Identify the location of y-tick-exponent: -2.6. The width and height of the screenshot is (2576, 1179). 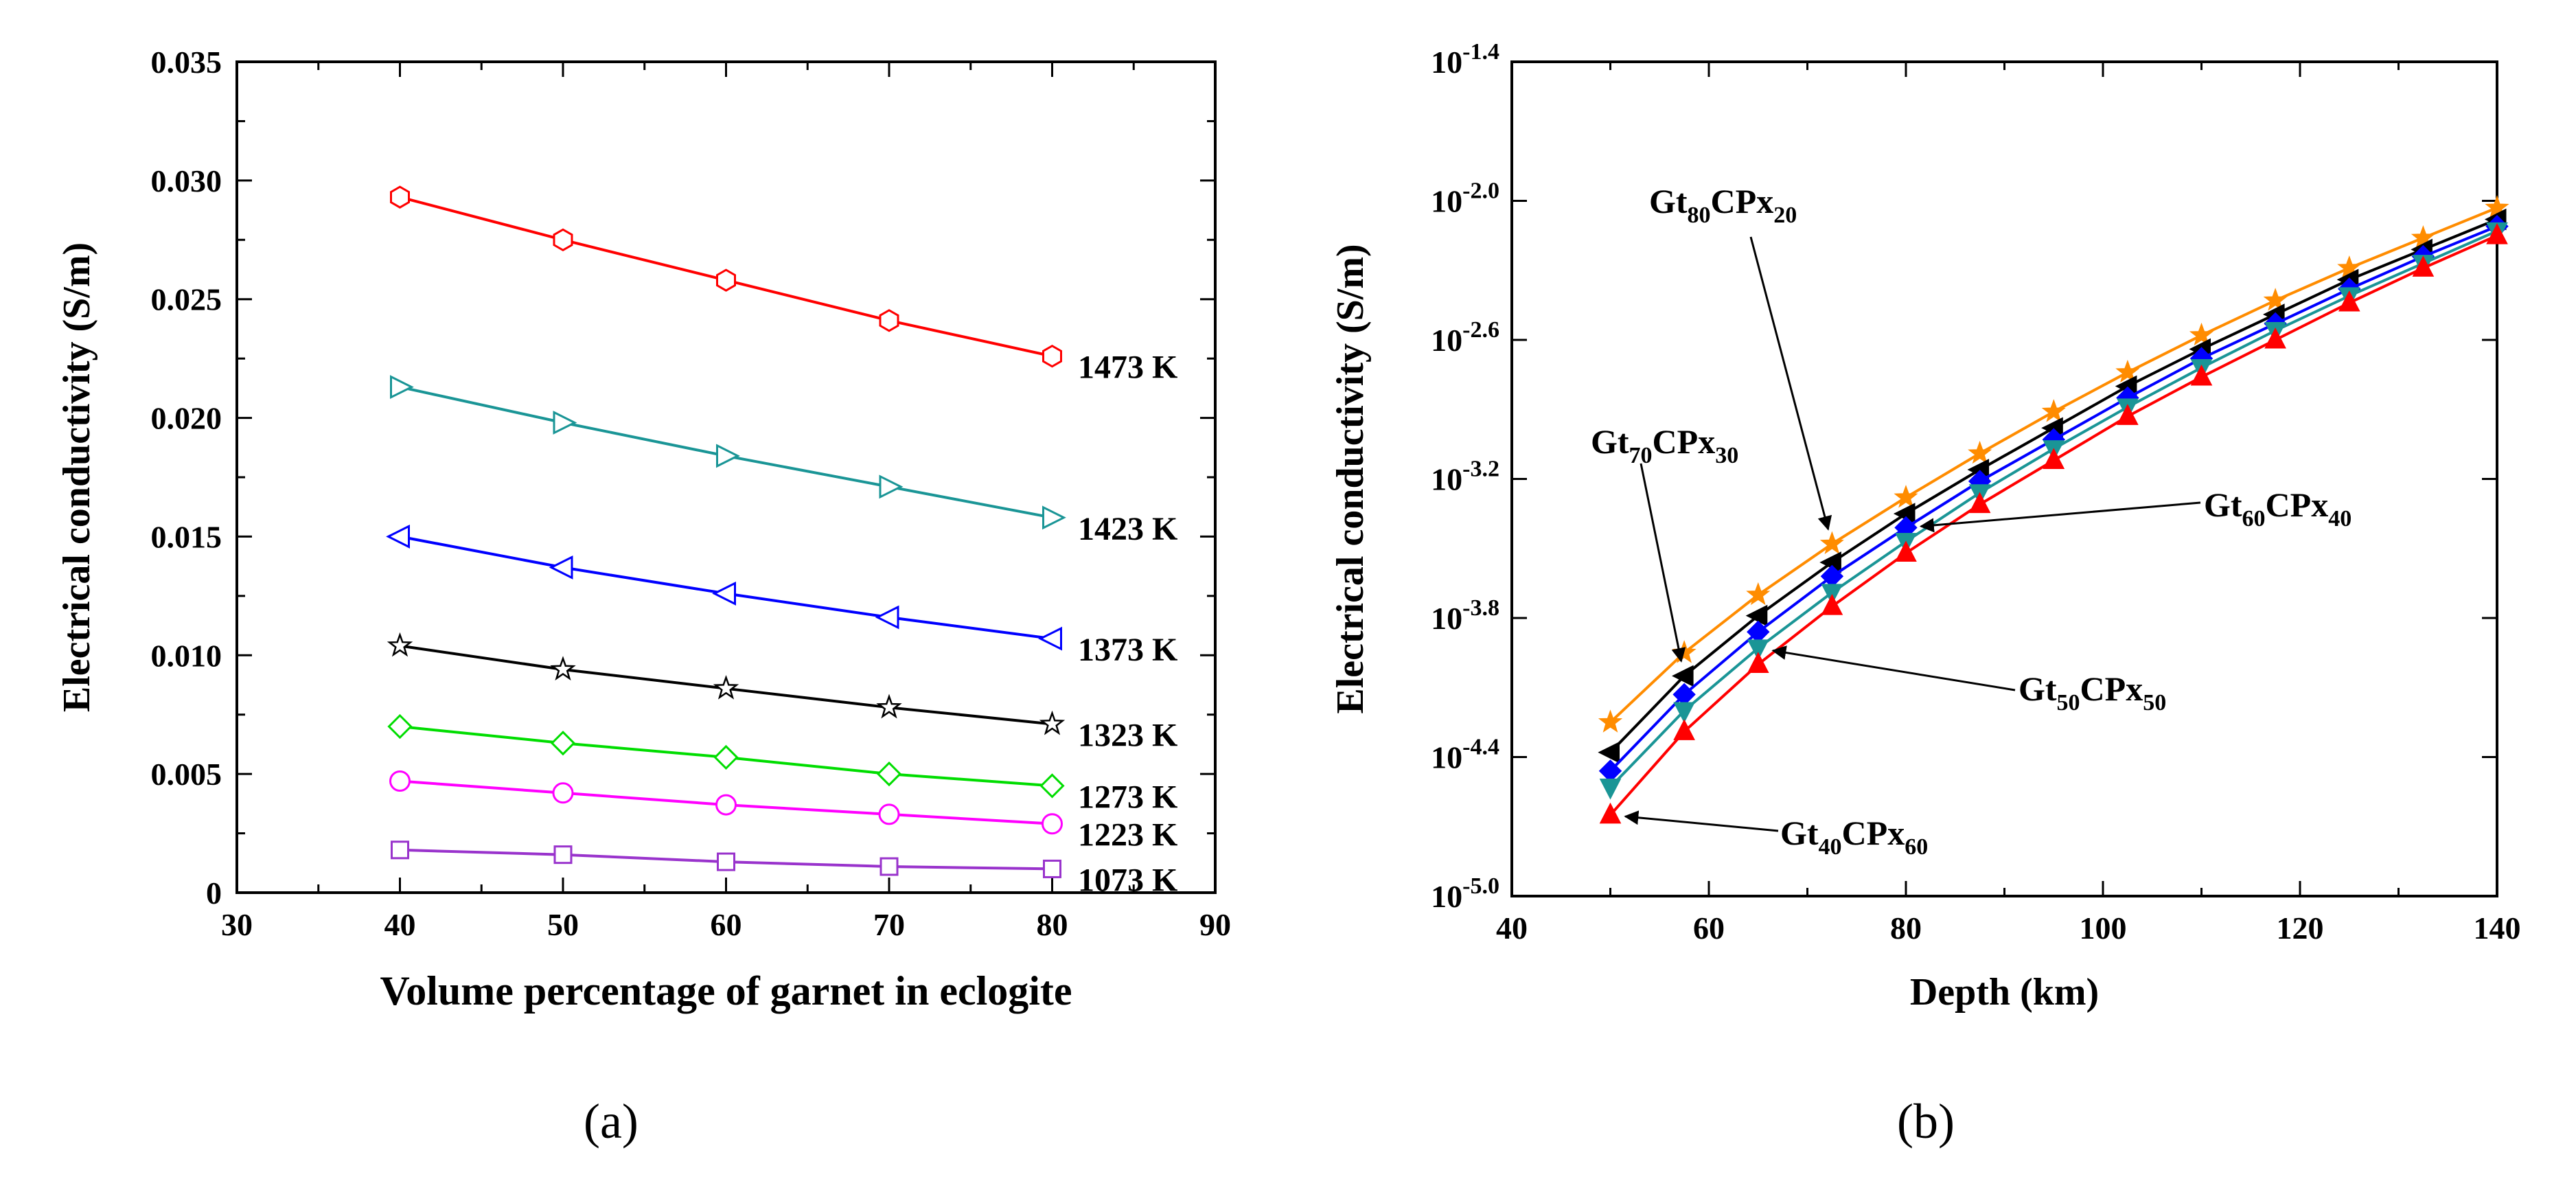
(1480, 330).